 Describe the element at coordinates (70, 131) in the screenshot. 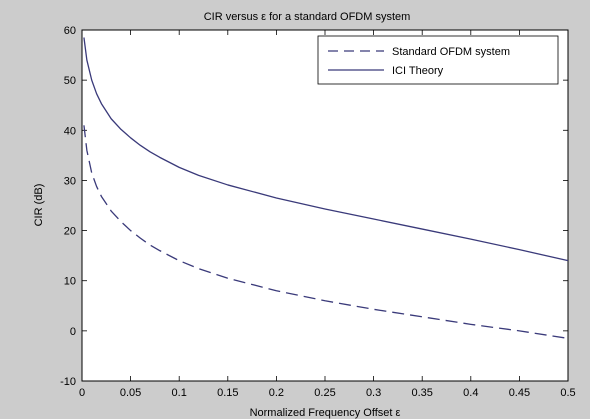

I see `y-tick-label: 40` at that location.